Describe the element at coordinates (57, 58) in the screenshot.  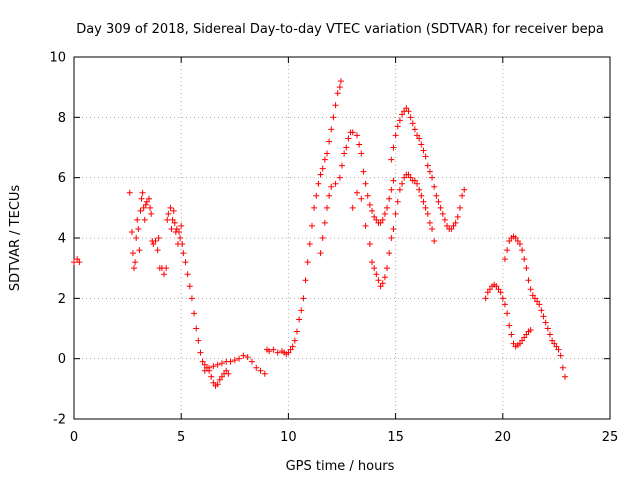
I see `y-tick-label: 10` at that location.